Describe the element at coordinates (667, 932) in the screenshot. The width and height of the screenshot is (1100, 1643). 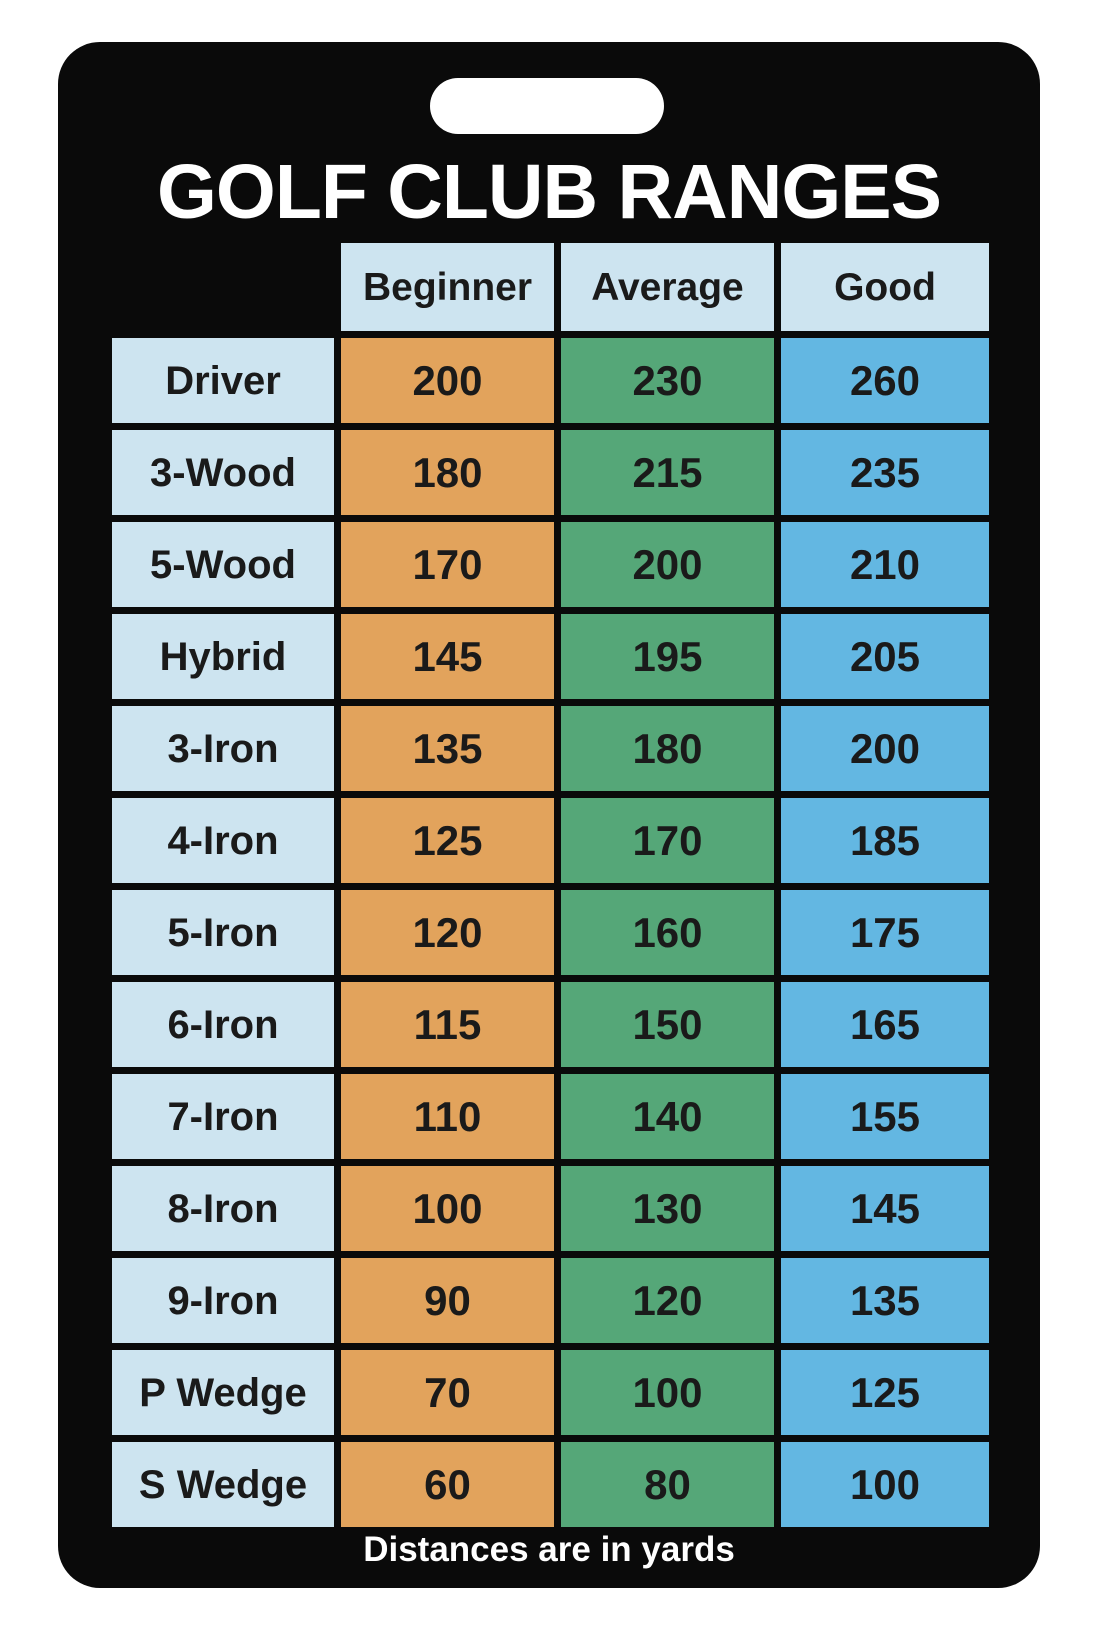
I see `average-value: 160` at that location.